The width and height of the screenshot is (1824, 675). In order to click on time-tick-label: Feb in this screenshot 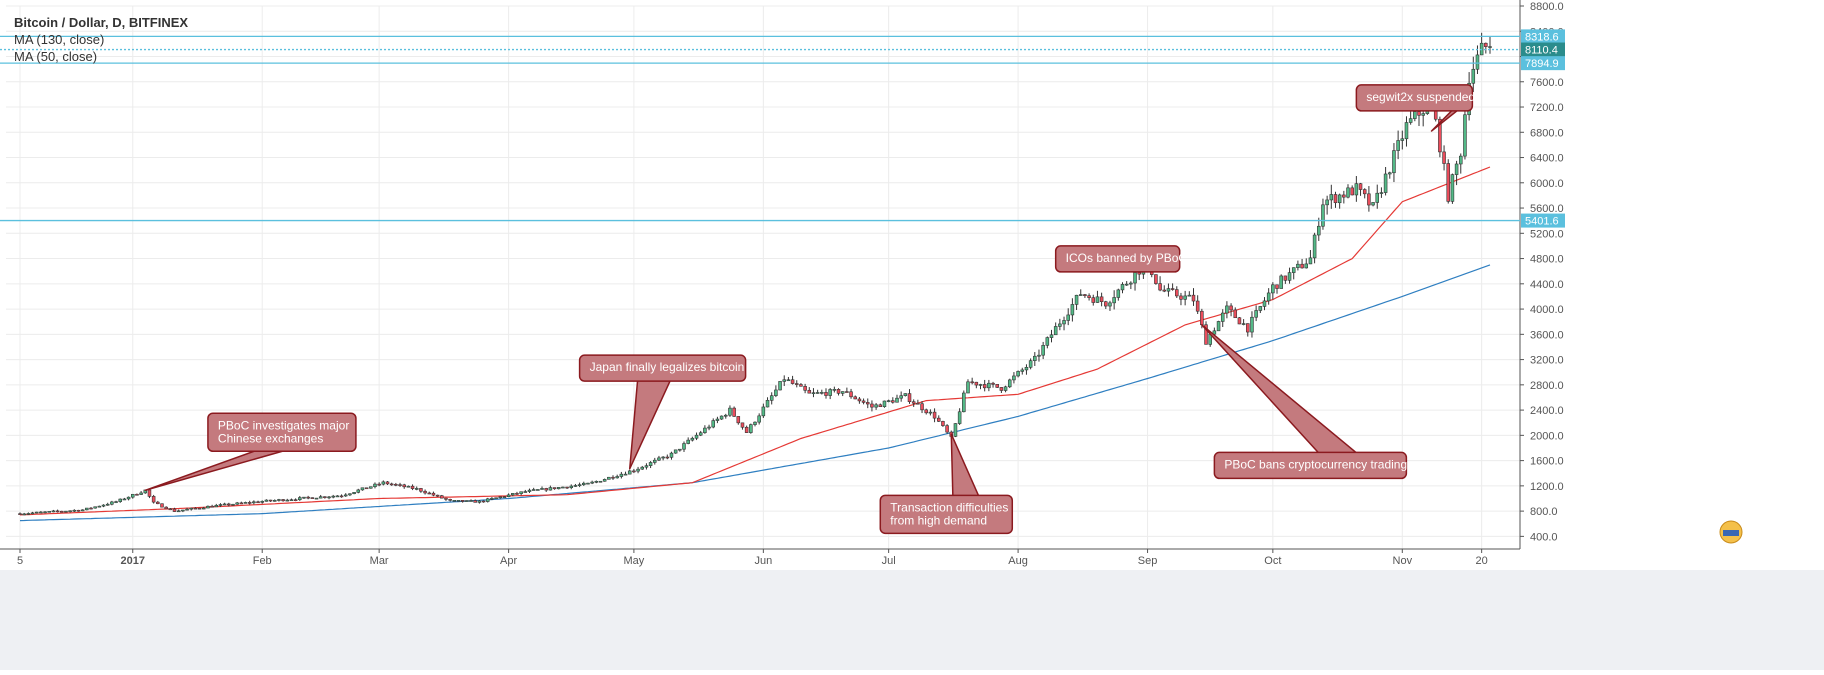, I will do `click(262, 561)`.